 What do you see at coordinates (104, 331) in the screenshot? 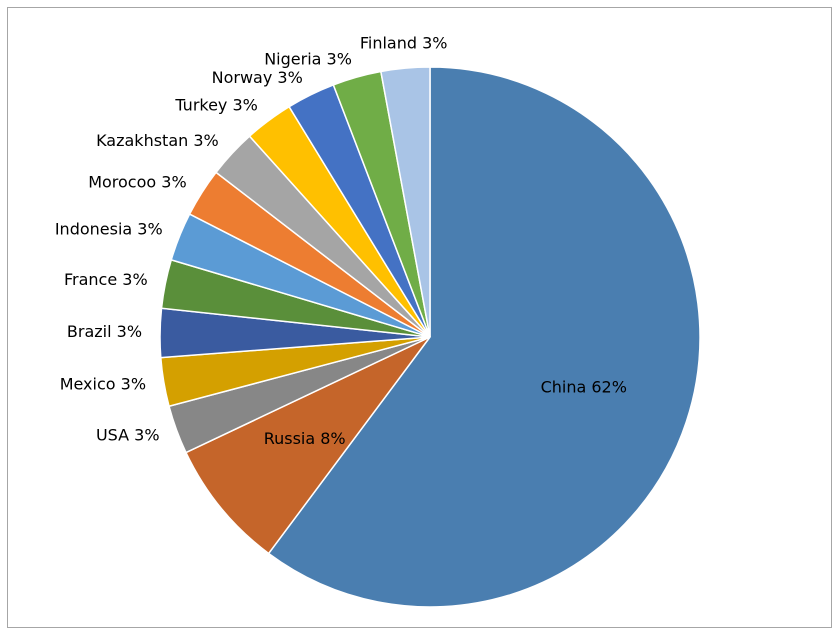
I see `data-label: Brazil 3%` at bounding box center [104, 331].